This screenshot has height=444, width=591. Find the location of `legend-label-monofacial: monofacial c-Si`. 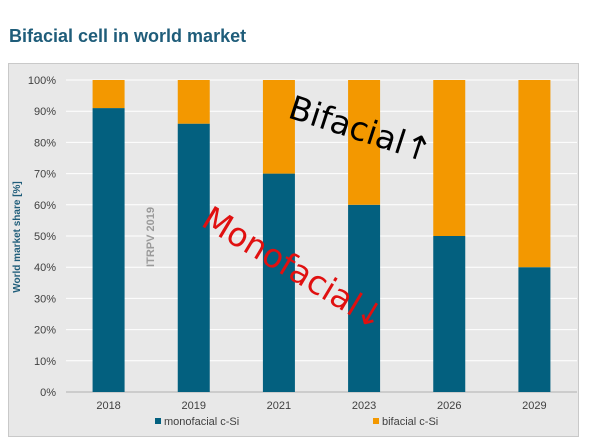

legend-label-monofacial: monofacial c-Si is located at coordinates (201, 422).